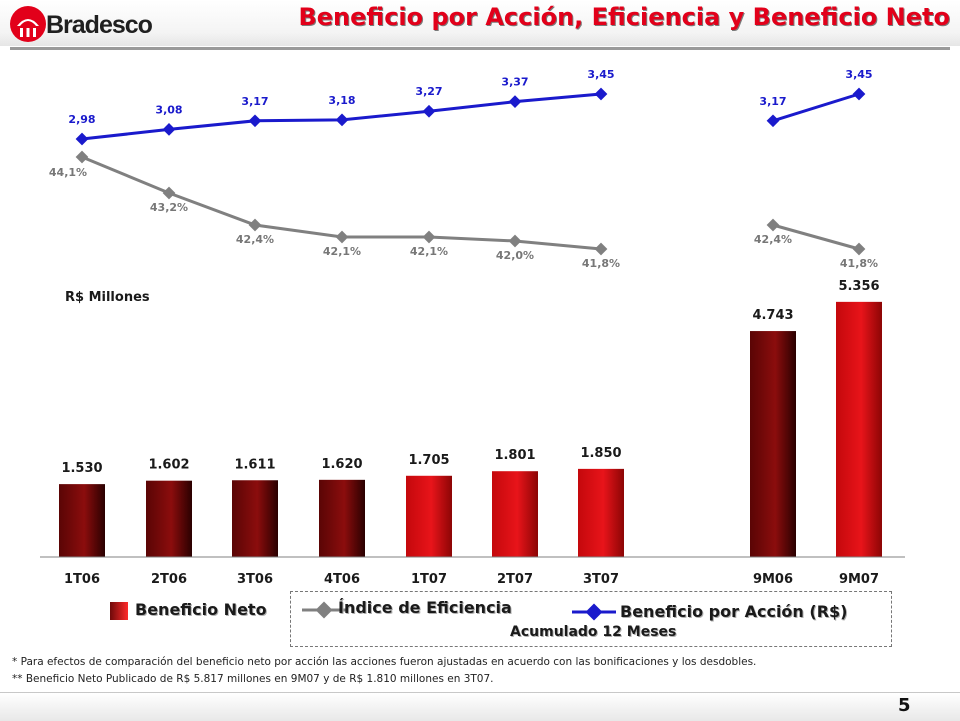 Image resolution: width=960 pixels, height=721 pixels. Describe the element at coordinates (480, 48) in the screenshot. I see `header-divider` at that location.